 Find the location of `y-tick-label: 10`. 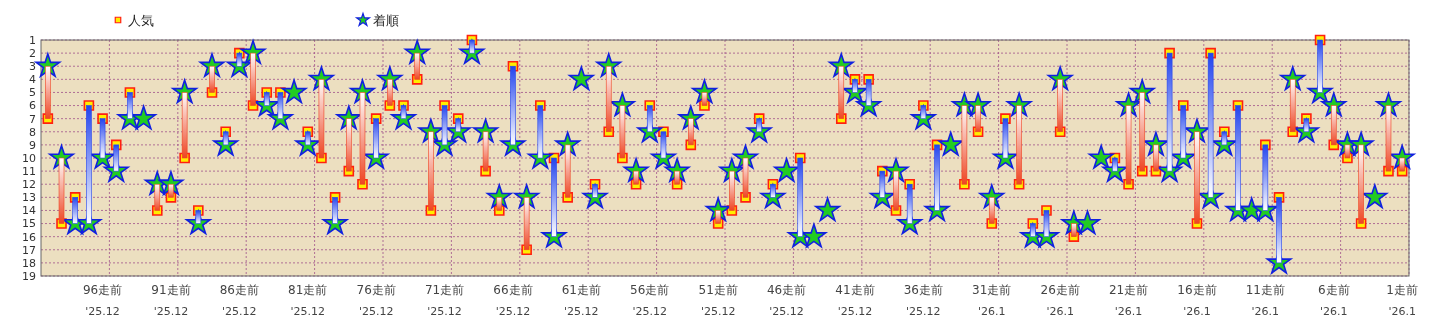

y-tick-label: 10 is located at coordinates (29, 158).